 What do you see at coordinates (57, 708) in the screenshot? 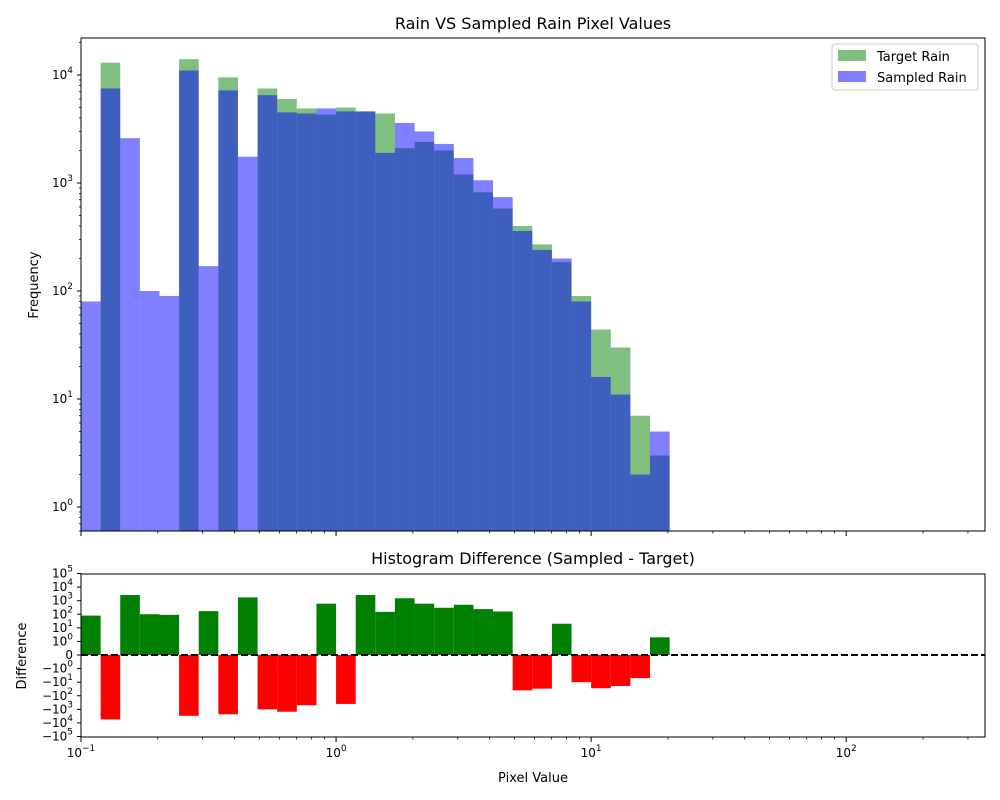
I see `y-tick-label: −103` at bounding box center [57, 708].